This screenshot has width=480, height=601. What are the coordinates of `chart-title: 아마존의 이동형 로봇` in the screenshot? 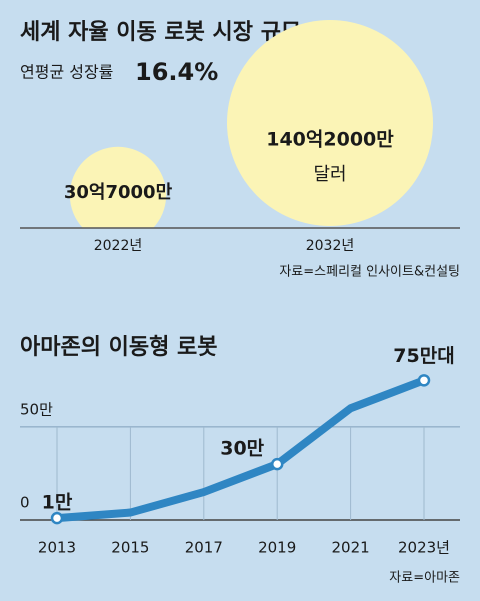 It's located at (118, 347).